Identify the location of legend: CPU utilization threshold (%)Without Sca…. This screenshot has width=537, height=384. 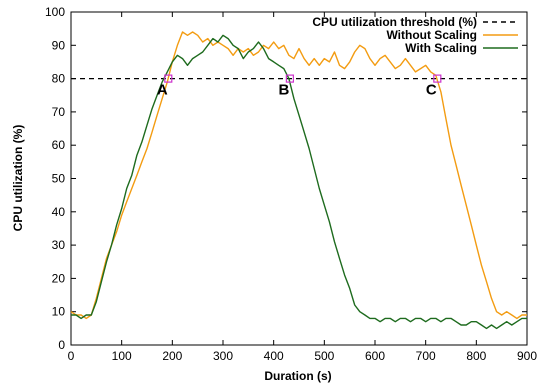
(415, 35).